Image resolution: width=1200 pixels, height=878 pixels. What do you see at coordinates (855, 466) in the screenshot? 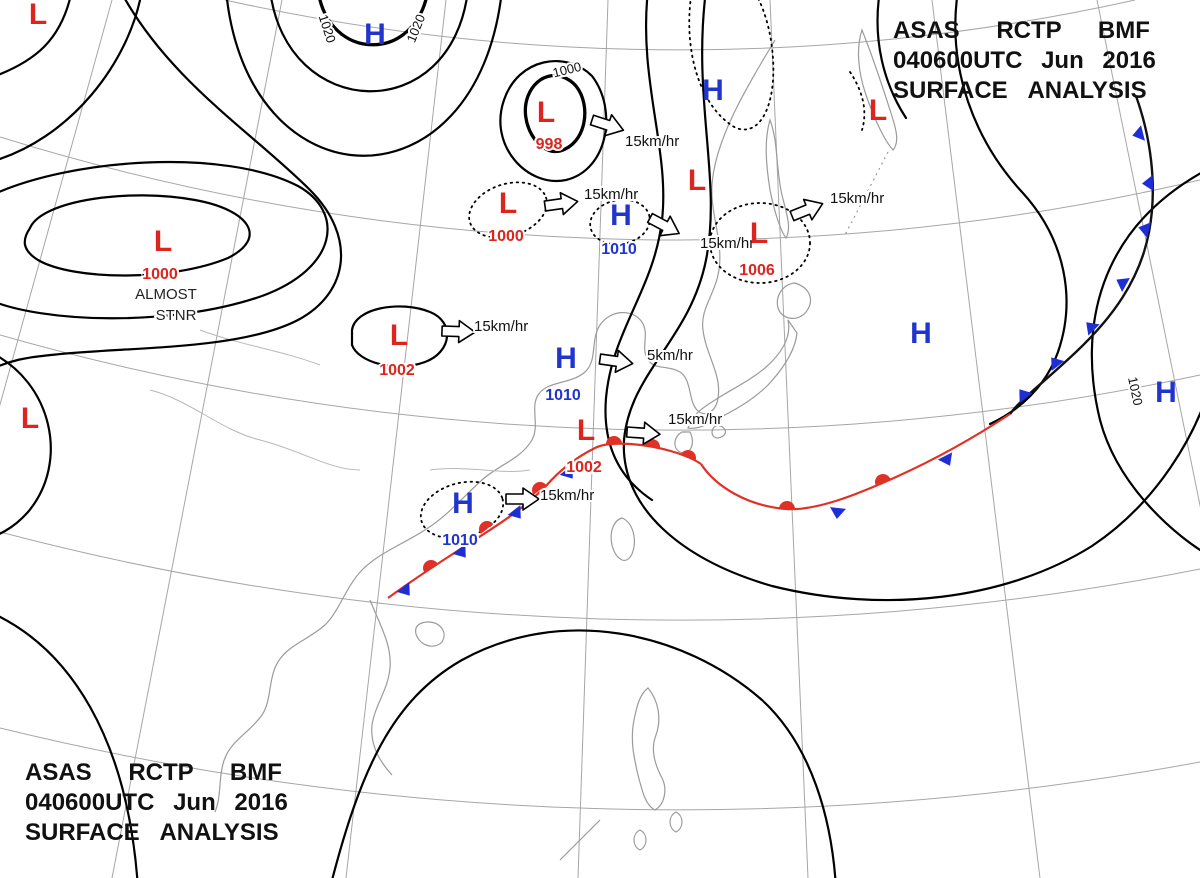
I see `stationary-front-east` at bounding box center [855, 466].